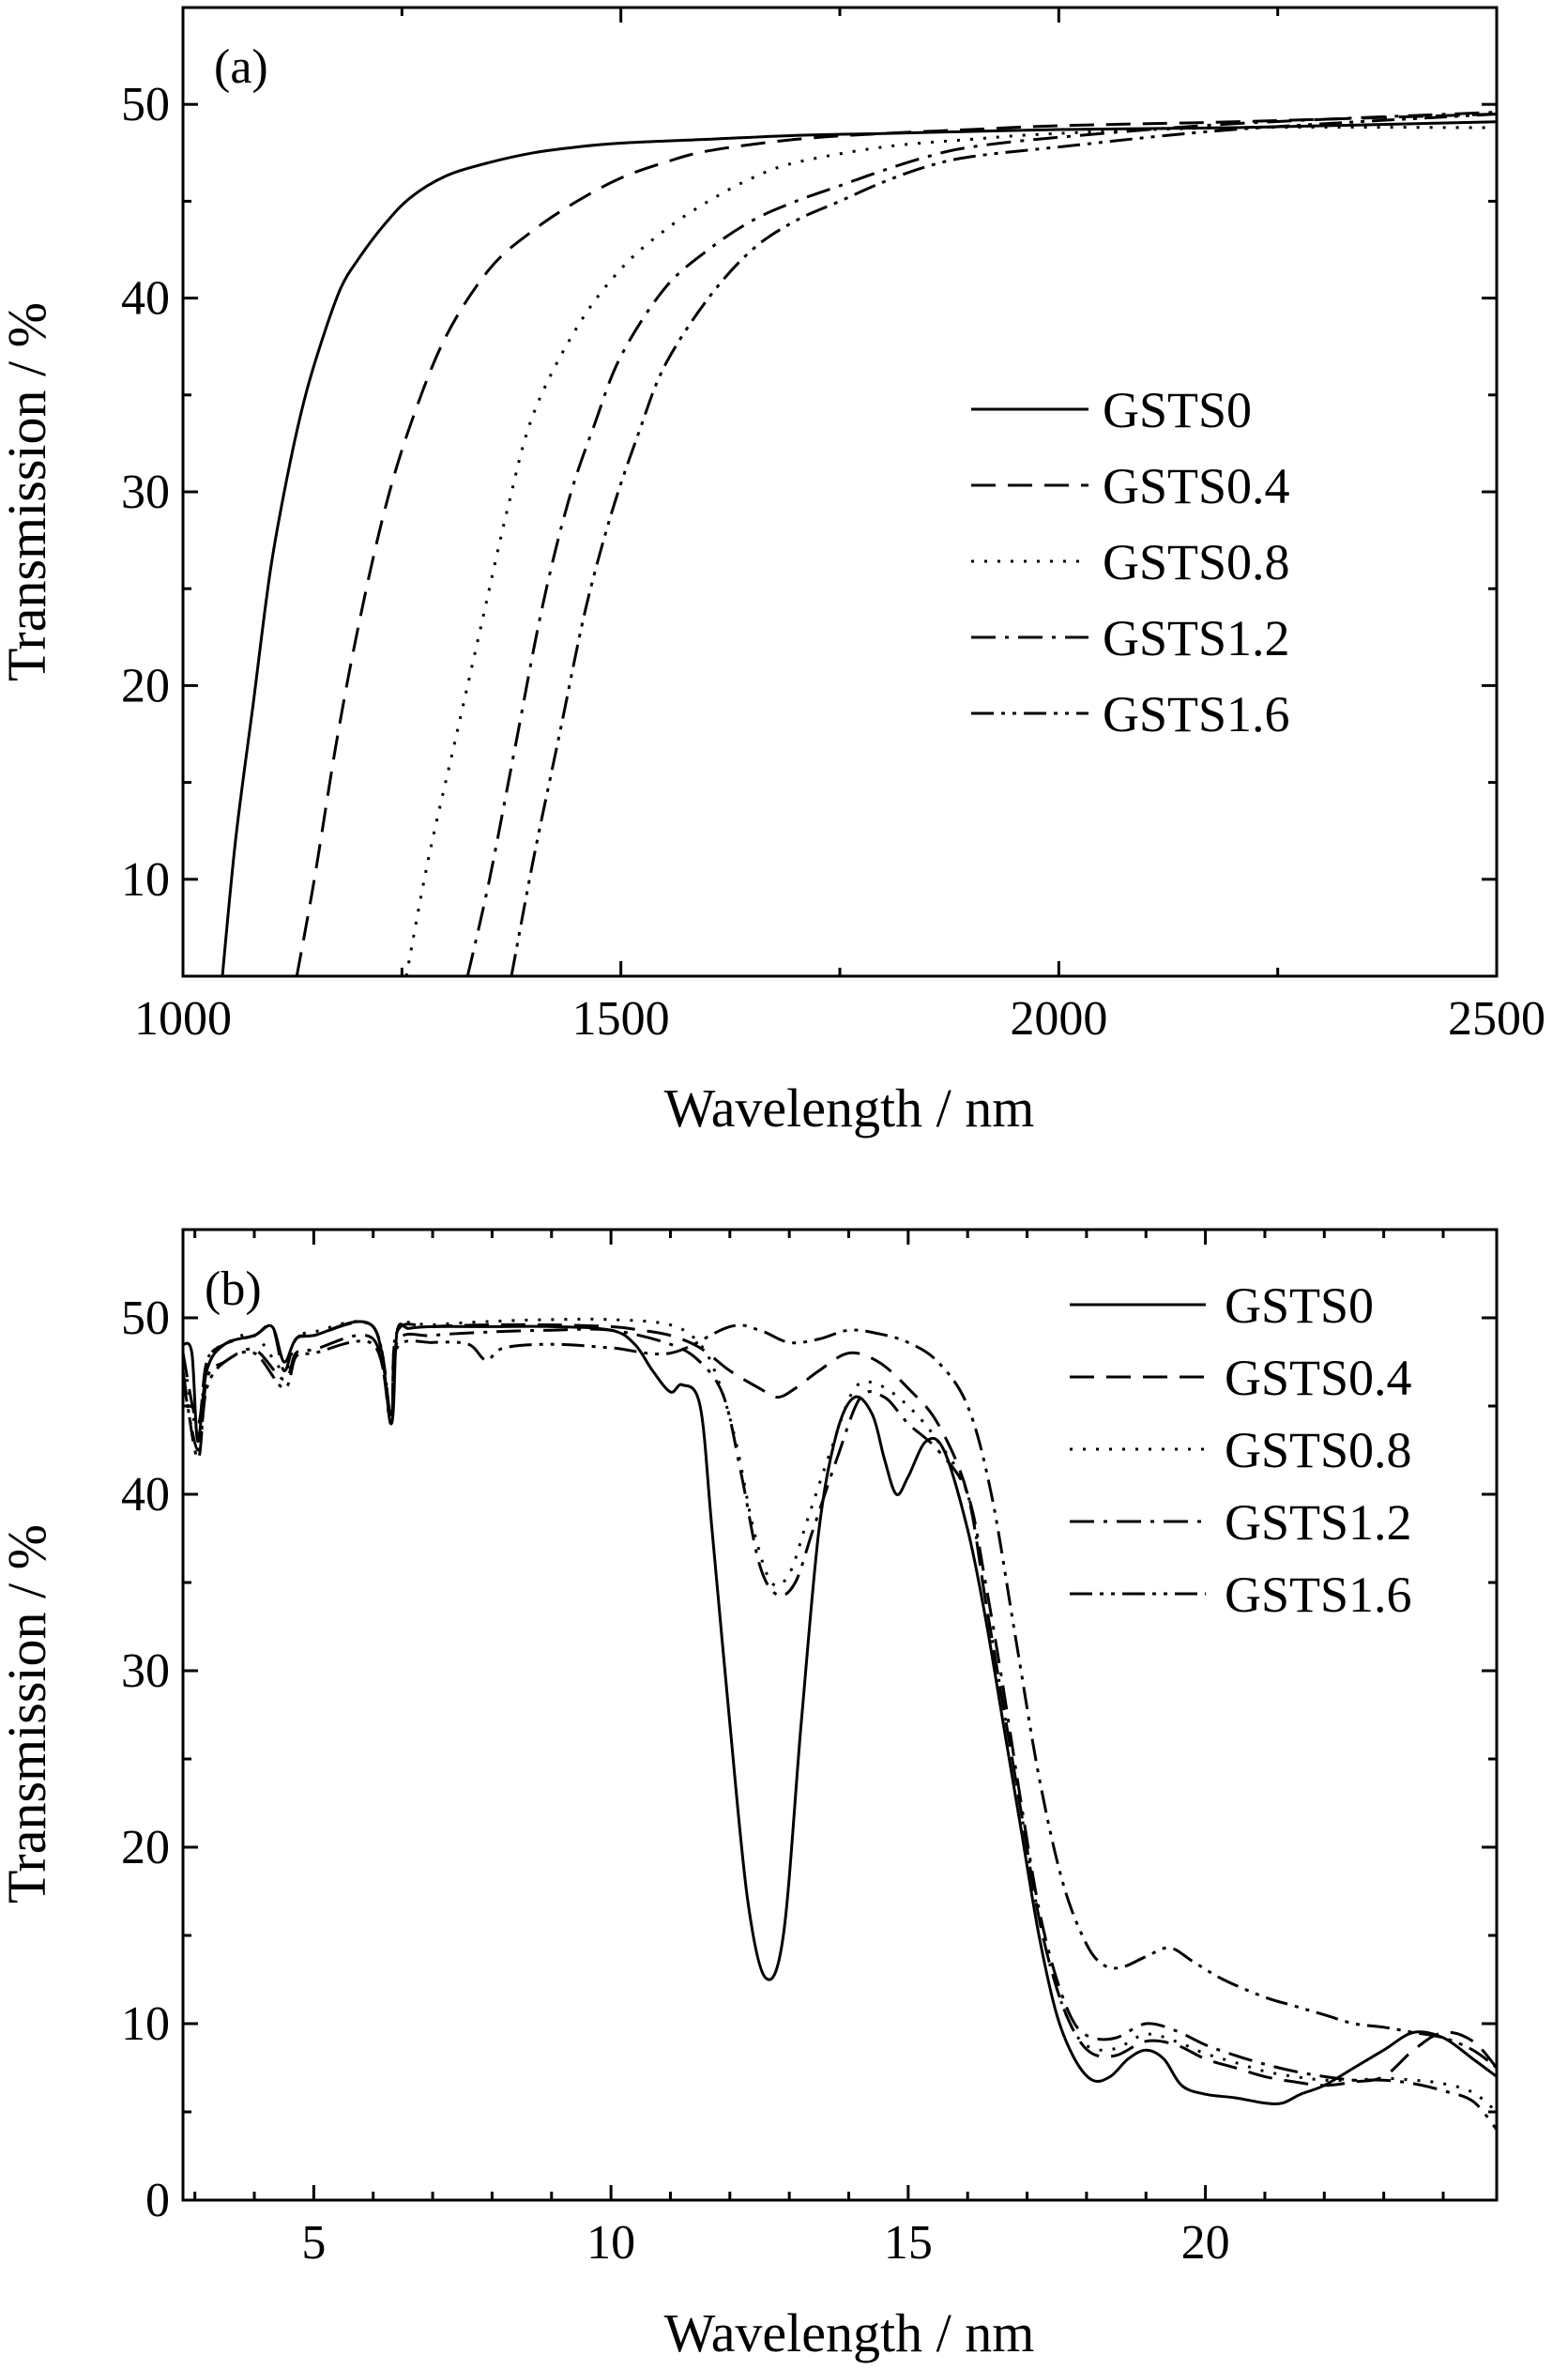  I want to click on x-axis-title-b: Wavelength / nm, so click(849, 2332).